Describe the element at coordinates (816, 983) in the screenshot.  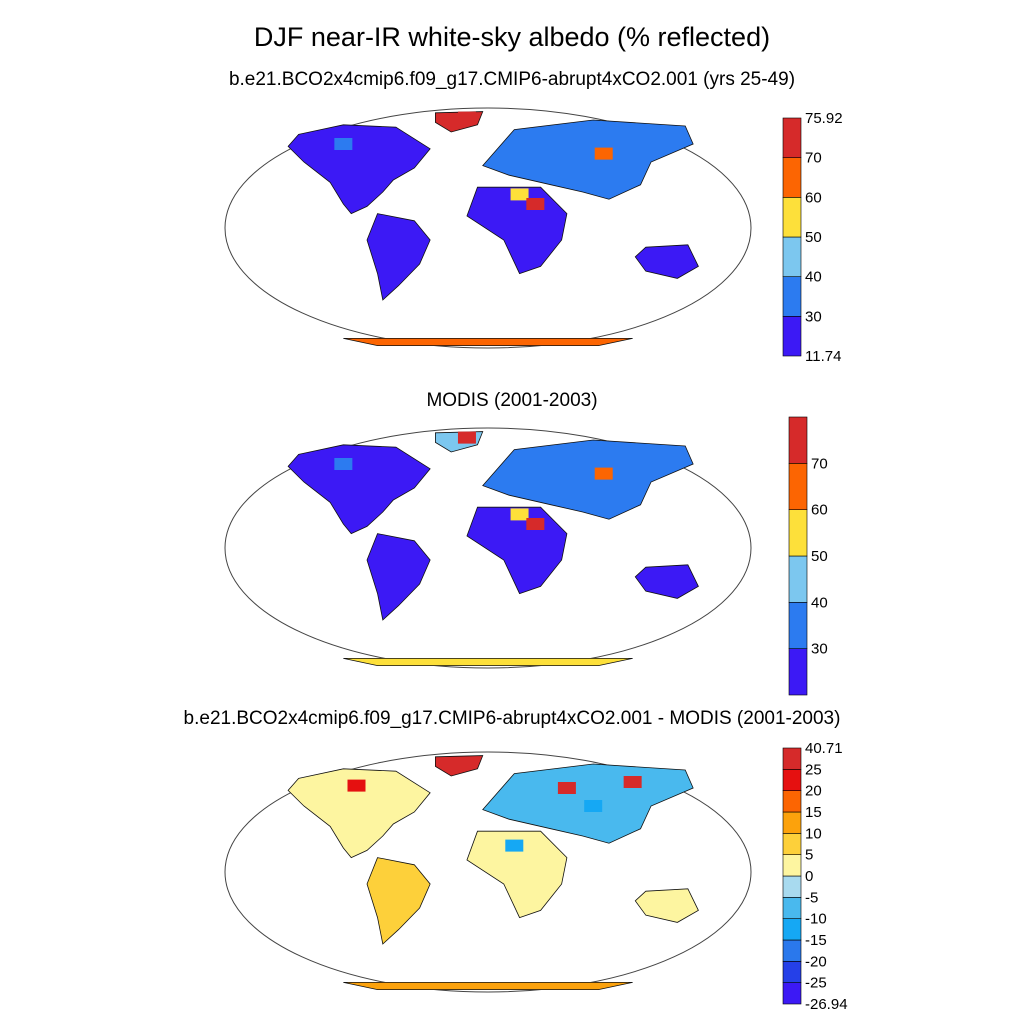
I see `colorbar-label: -25` at that location.